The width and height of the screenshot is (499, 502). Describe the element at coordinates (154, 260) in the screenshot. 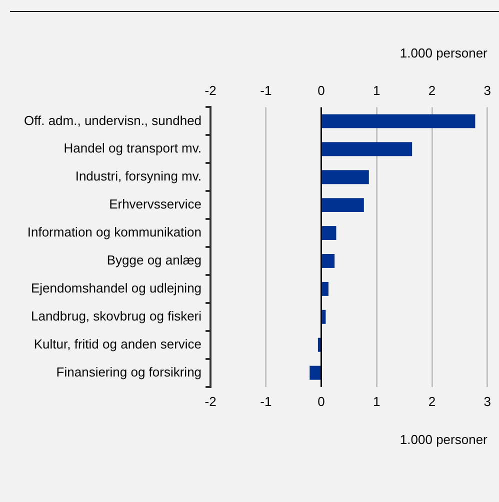

I see `y-tick-label: Bygge og anlæg` at that location.